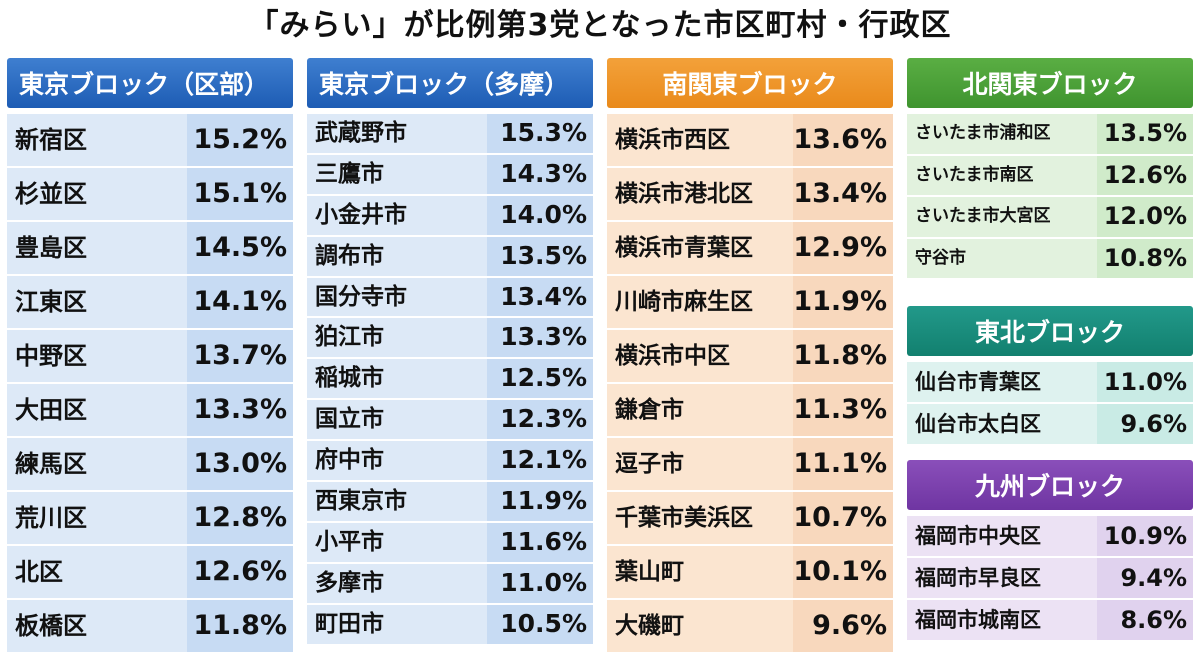 This screenshot has width=1200, height=655. I want to click on table-row: 杉並区 15.1%, so click(150, 195).